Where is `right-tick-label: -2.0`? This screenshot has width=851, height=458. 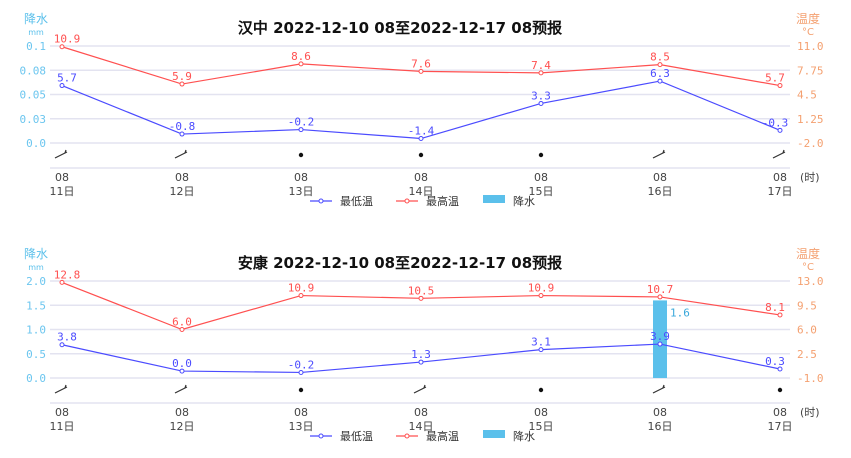 right-tick-label: -2.0 is located at coordinates (810, 143).